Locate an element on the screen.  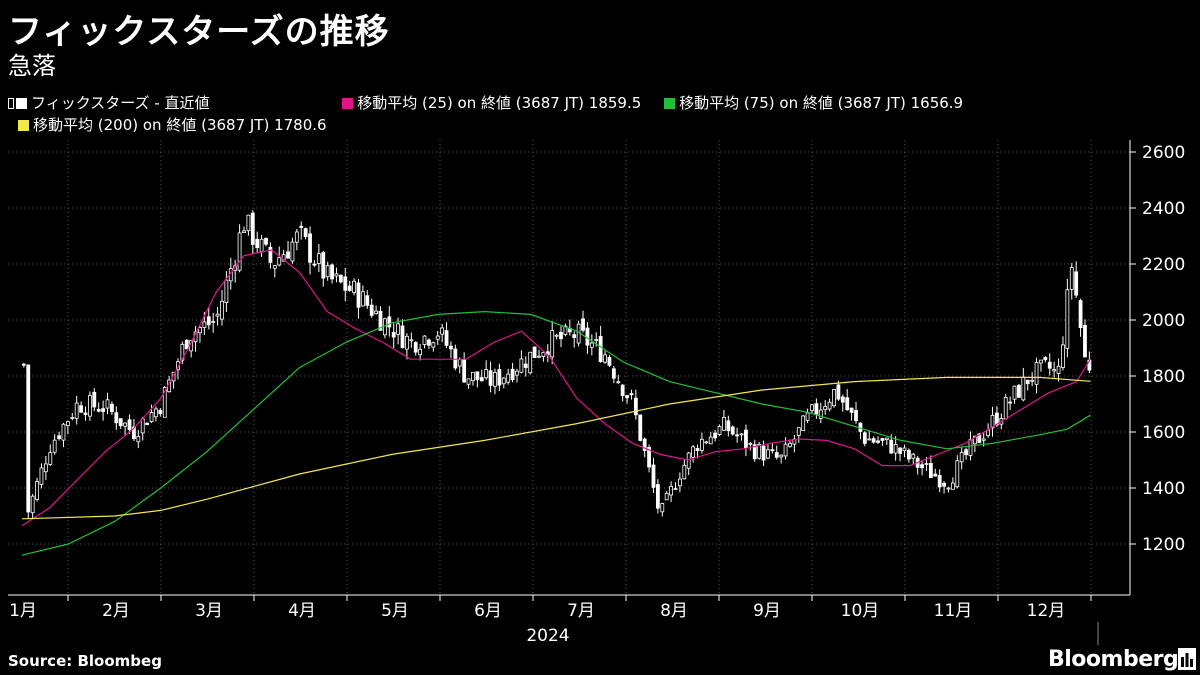
legend-item-ma200: 移動平均 (200) on 終値 (3687 JT) 1780.6 is located at coordinates (172, 124).